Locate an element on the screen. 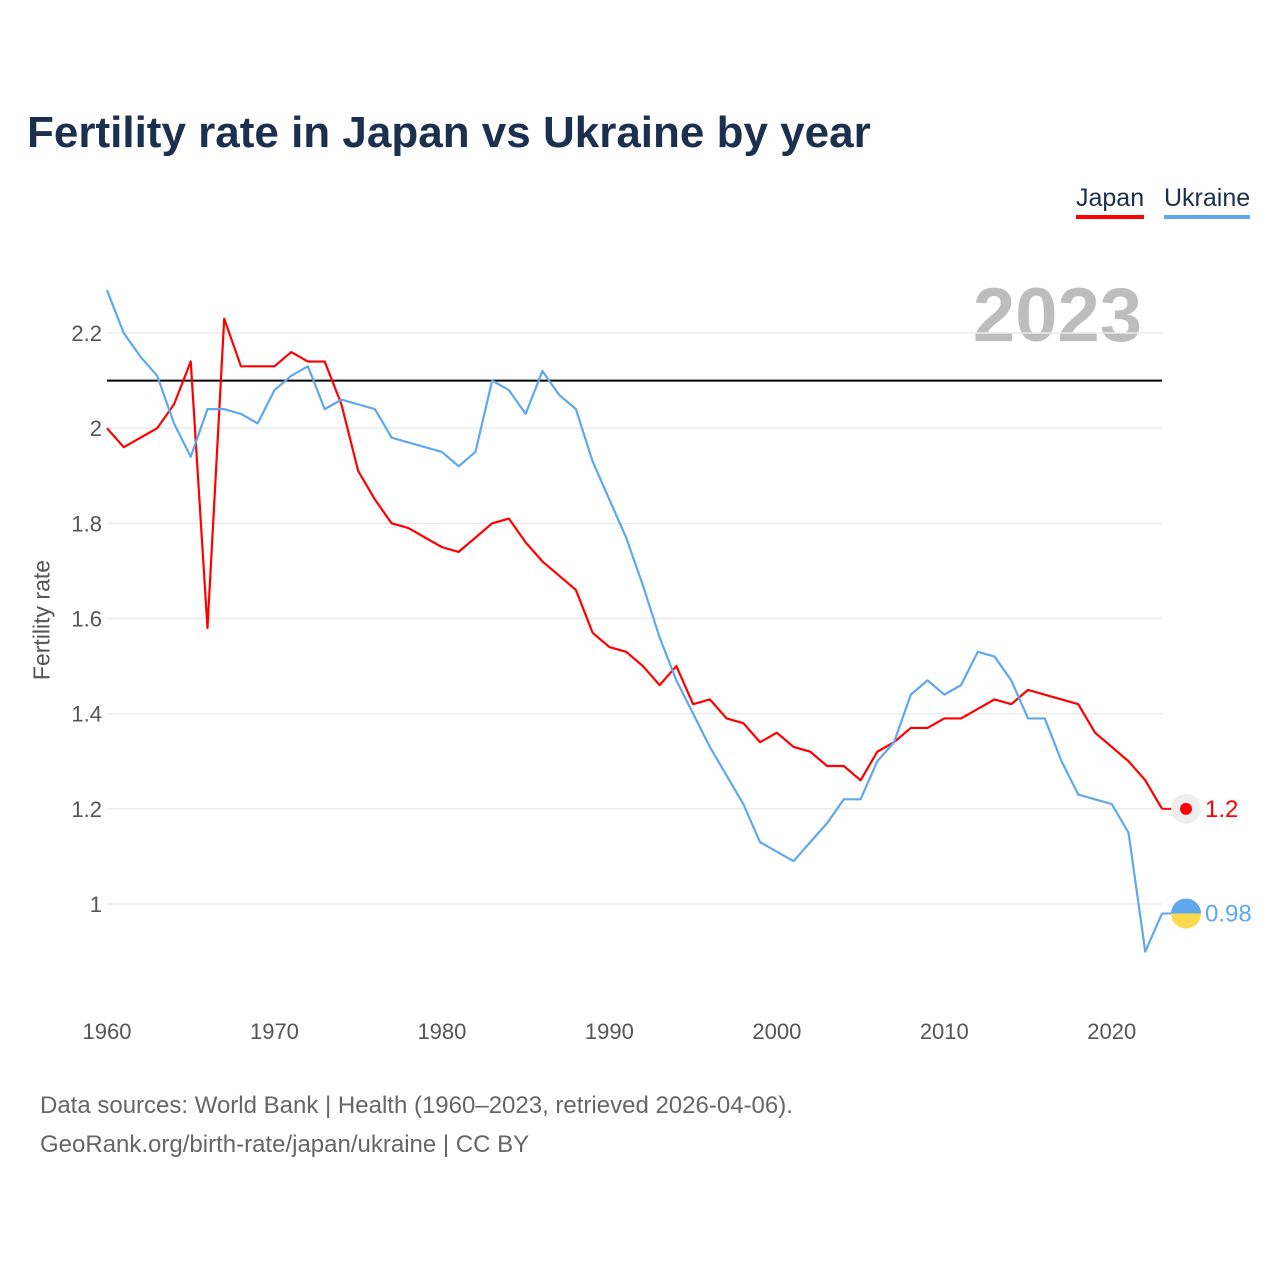 The width and height of the screenshot is (1280, 1280). y-tick-label: 1.6 is located at coordinates (86, 619).